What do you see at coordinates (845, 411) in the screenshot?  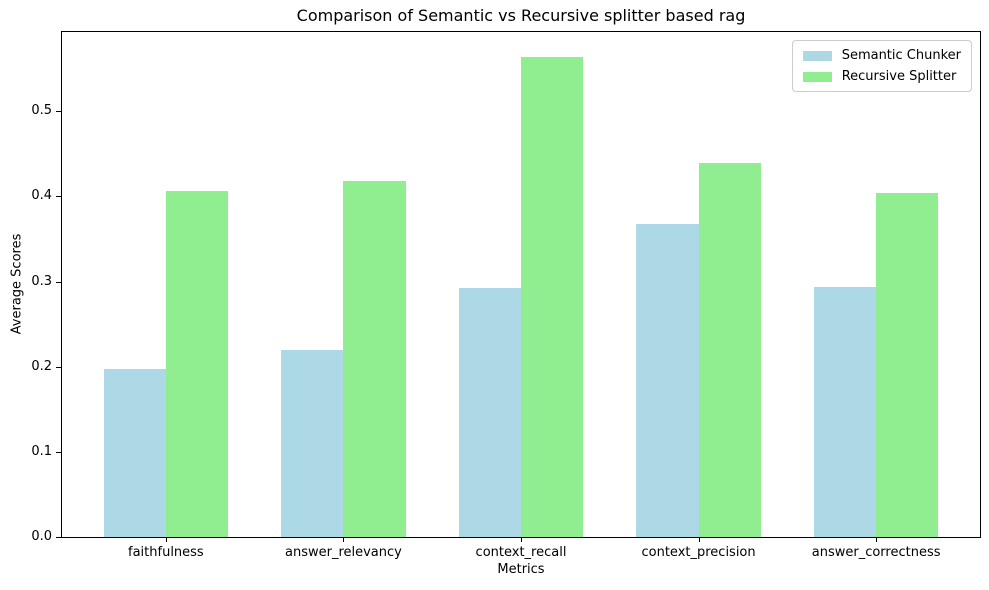 I see `bar-answer_correctness-semantic` at bounding box center [845, 411].